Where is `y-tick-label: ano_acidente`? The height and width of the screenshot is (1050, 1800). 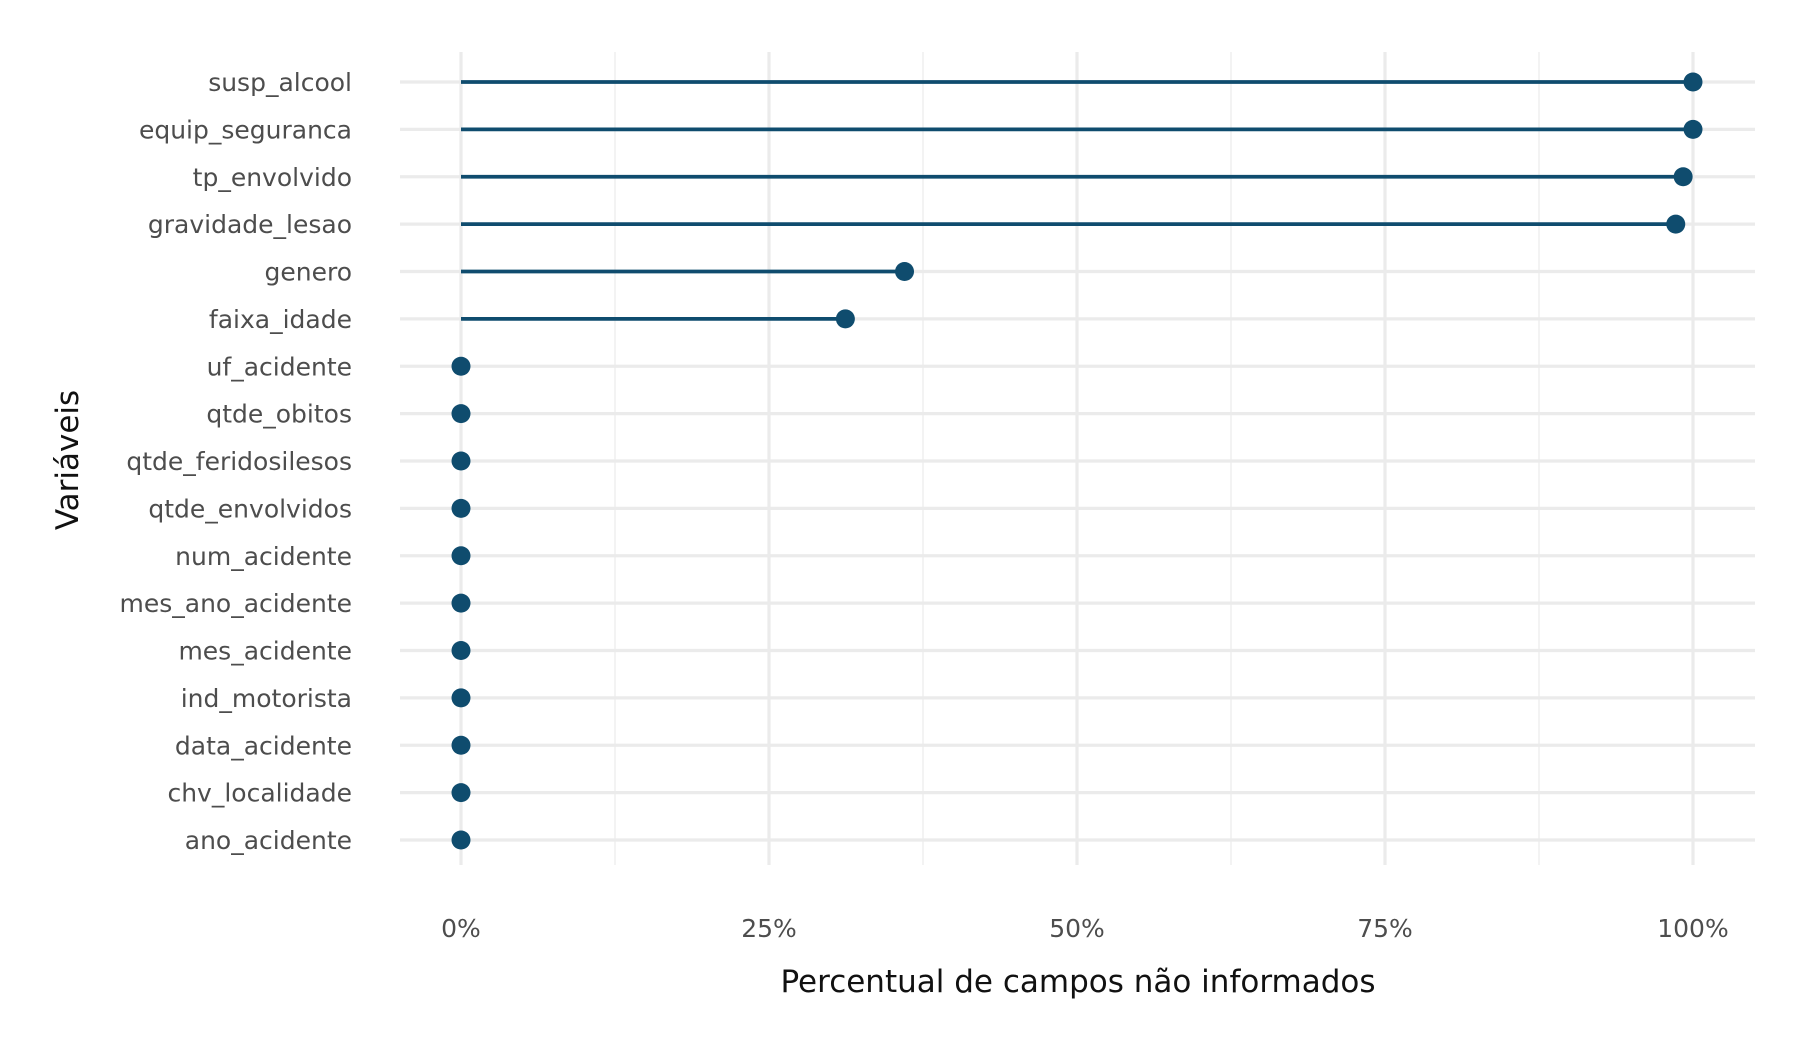
y-tick-label: ano_acidente is located at coordinates (268, 840).